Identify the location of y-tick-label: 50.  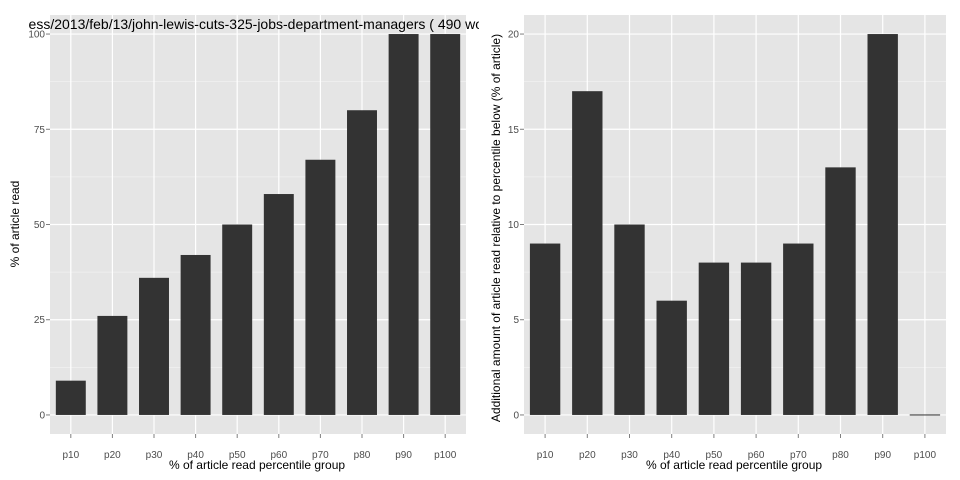
(40, 225).